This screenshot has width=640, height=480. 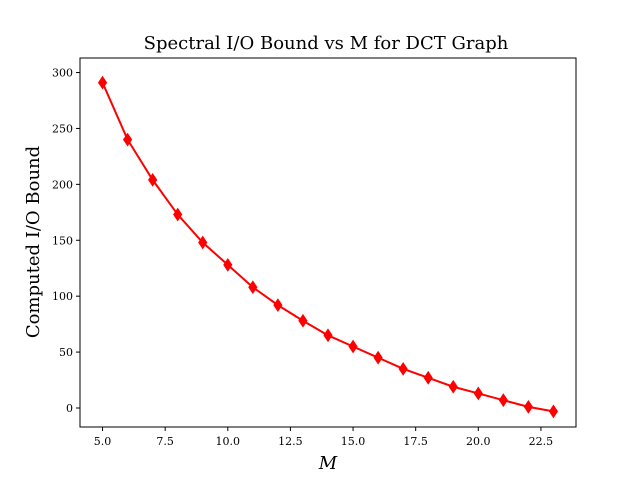 I want to click on y-tick-label: 100, so click(x=62, y=296).